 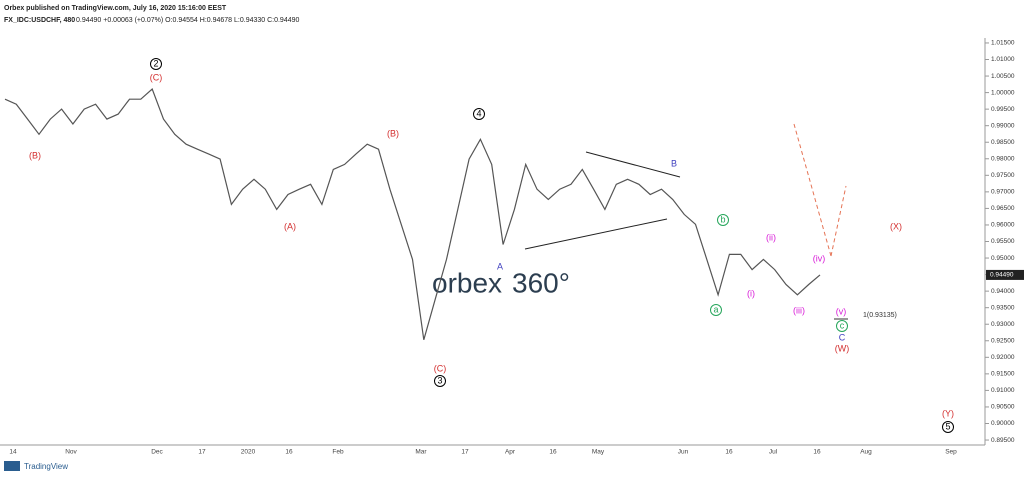 I want to click on y-tick-label: 1.00000, so click(x=1003, y=92).